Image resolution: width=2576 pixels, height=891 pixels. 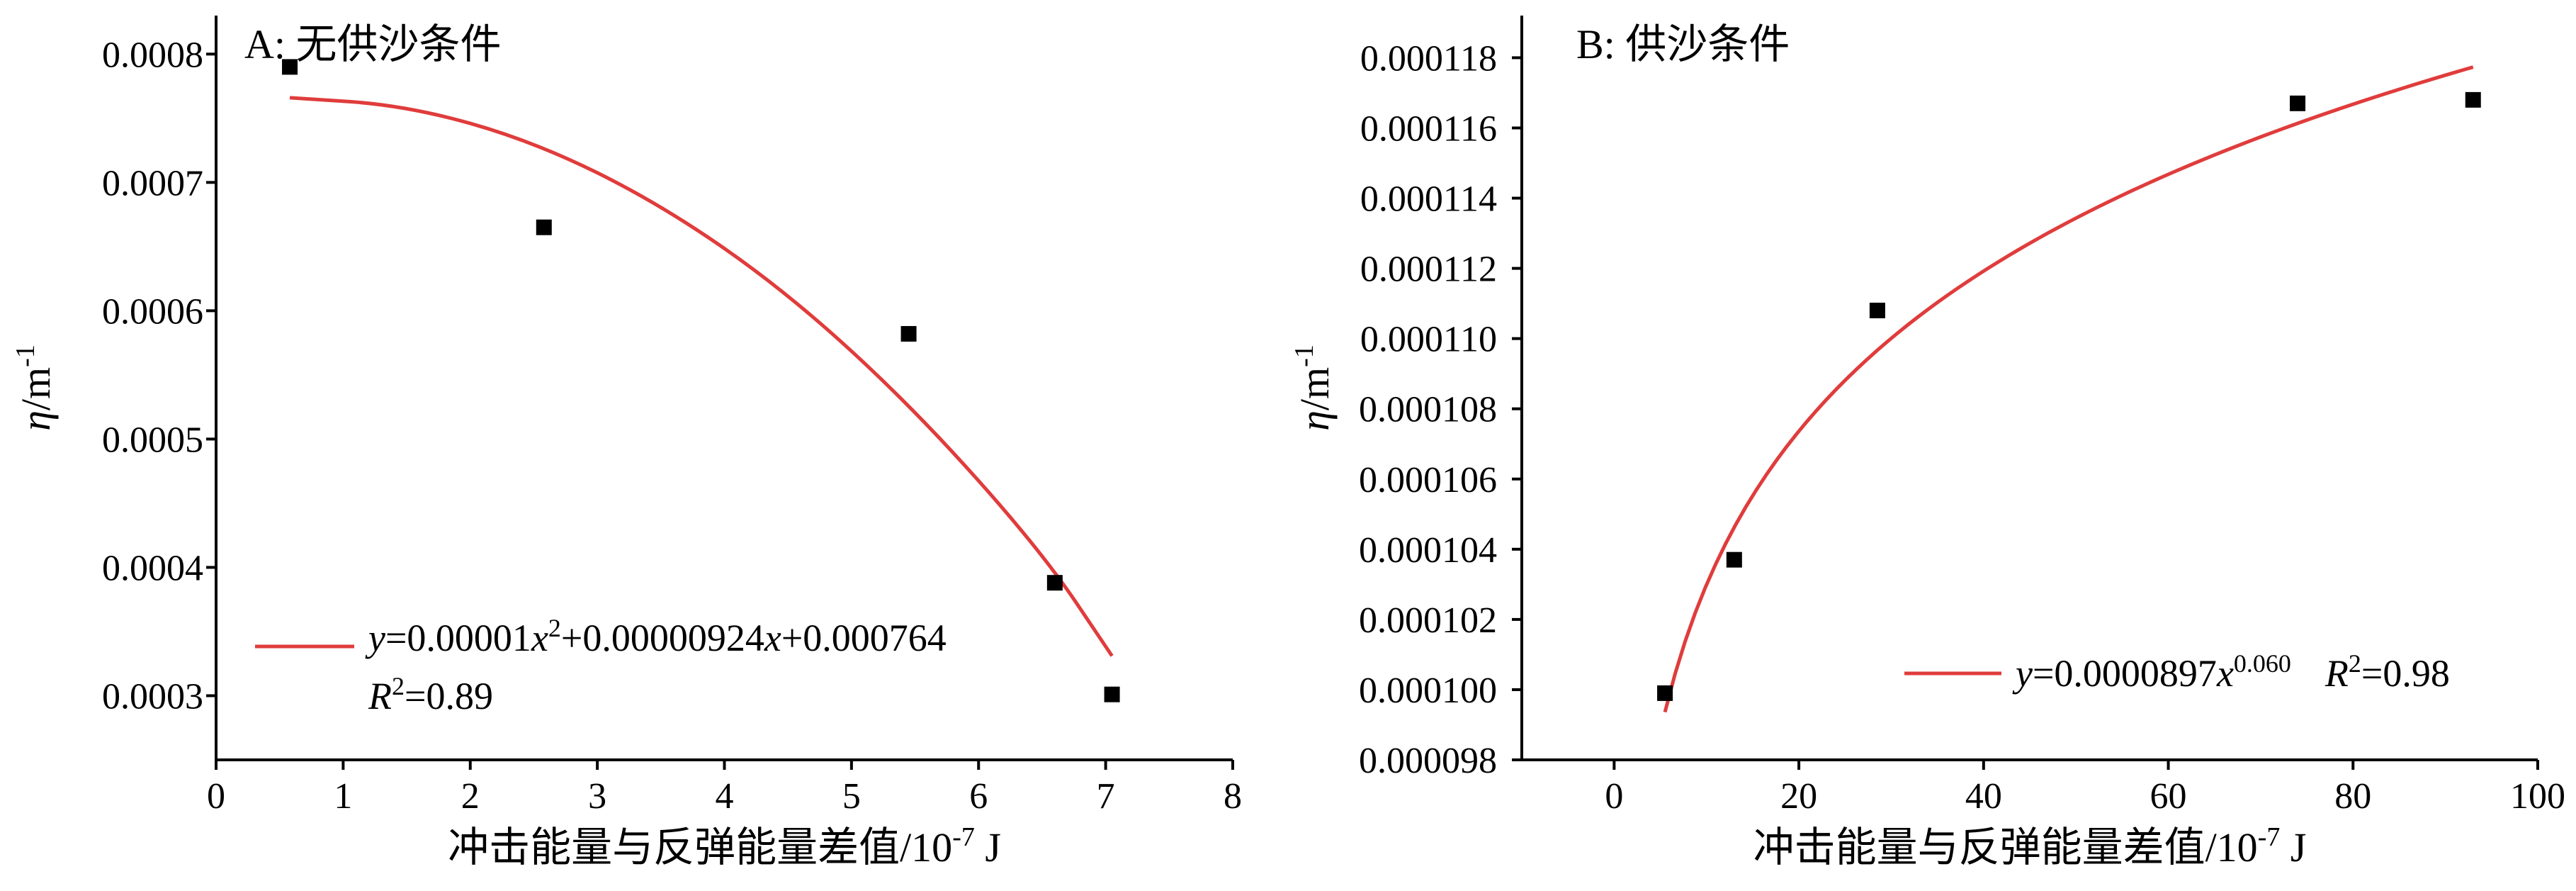 I want to click on y-tick-label: 0.000112, so click(x=1428, y=270).